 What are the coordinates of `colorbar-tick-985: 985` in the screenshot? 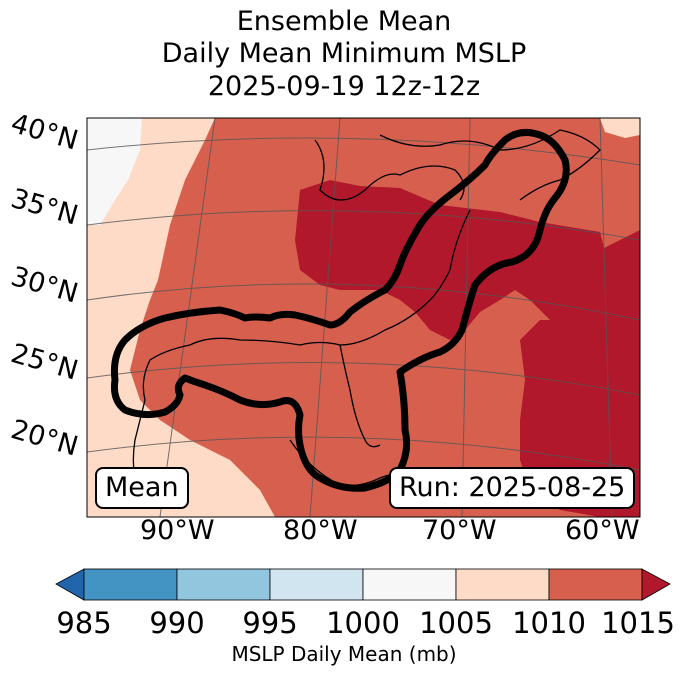 It's located at (84, 623).